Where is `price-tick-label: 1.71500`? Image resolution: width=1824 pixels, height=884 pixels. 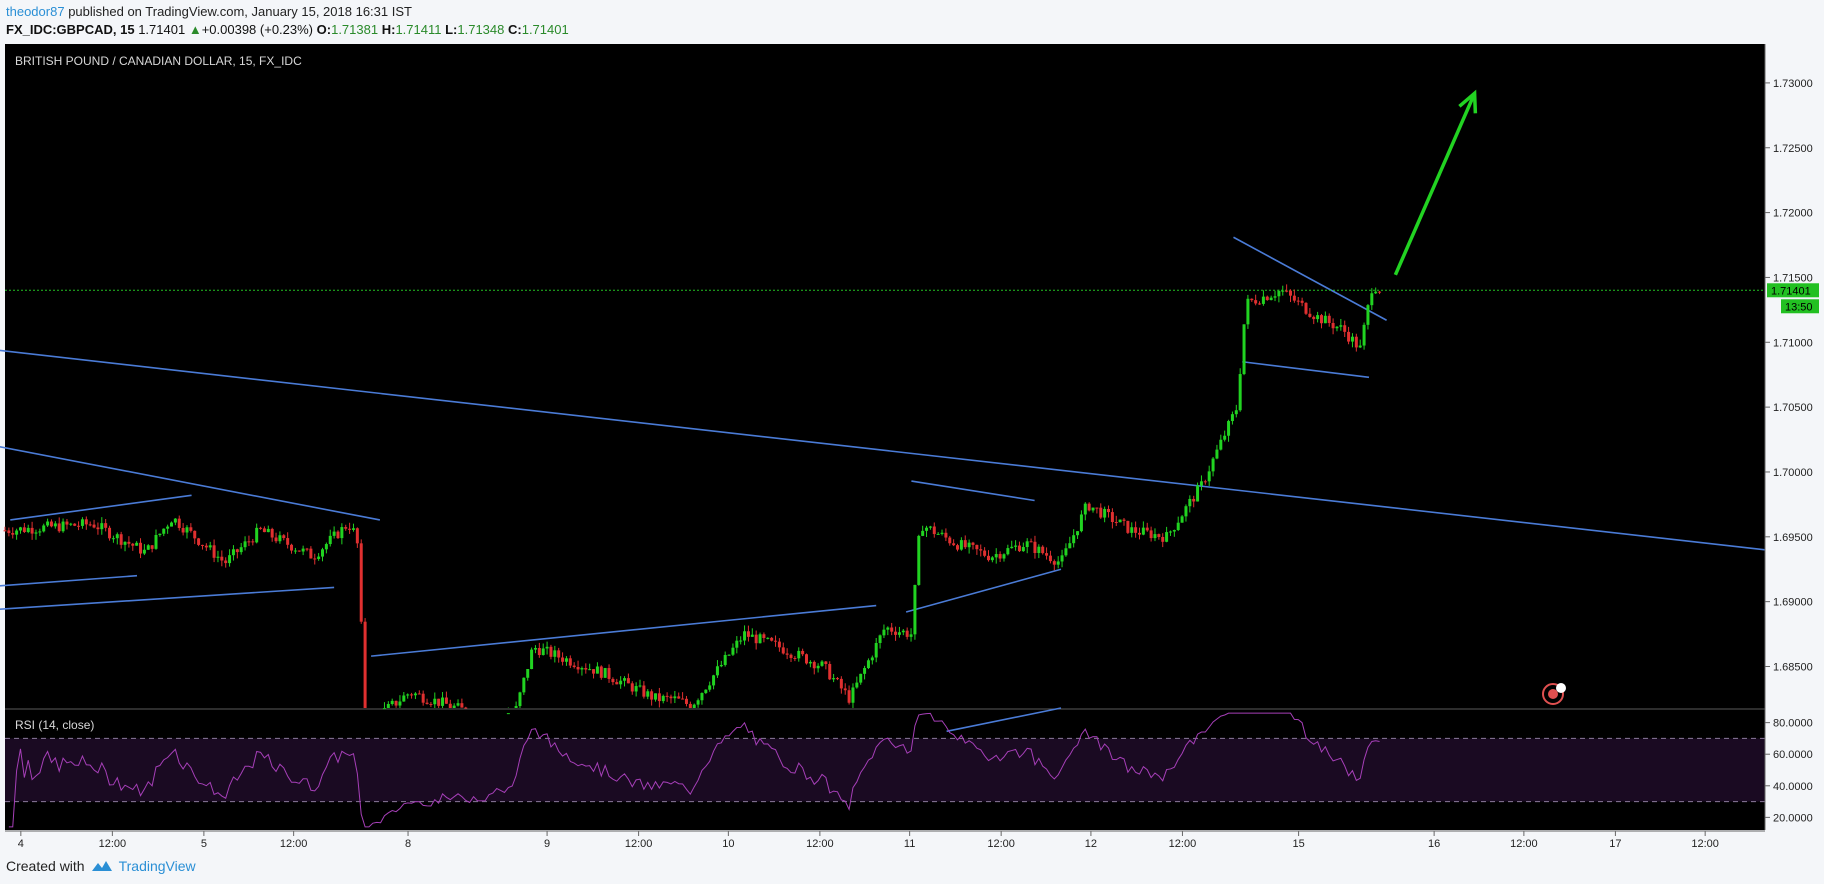
price-tick-label: 1.71500 is located at coordinates (1793, 278).